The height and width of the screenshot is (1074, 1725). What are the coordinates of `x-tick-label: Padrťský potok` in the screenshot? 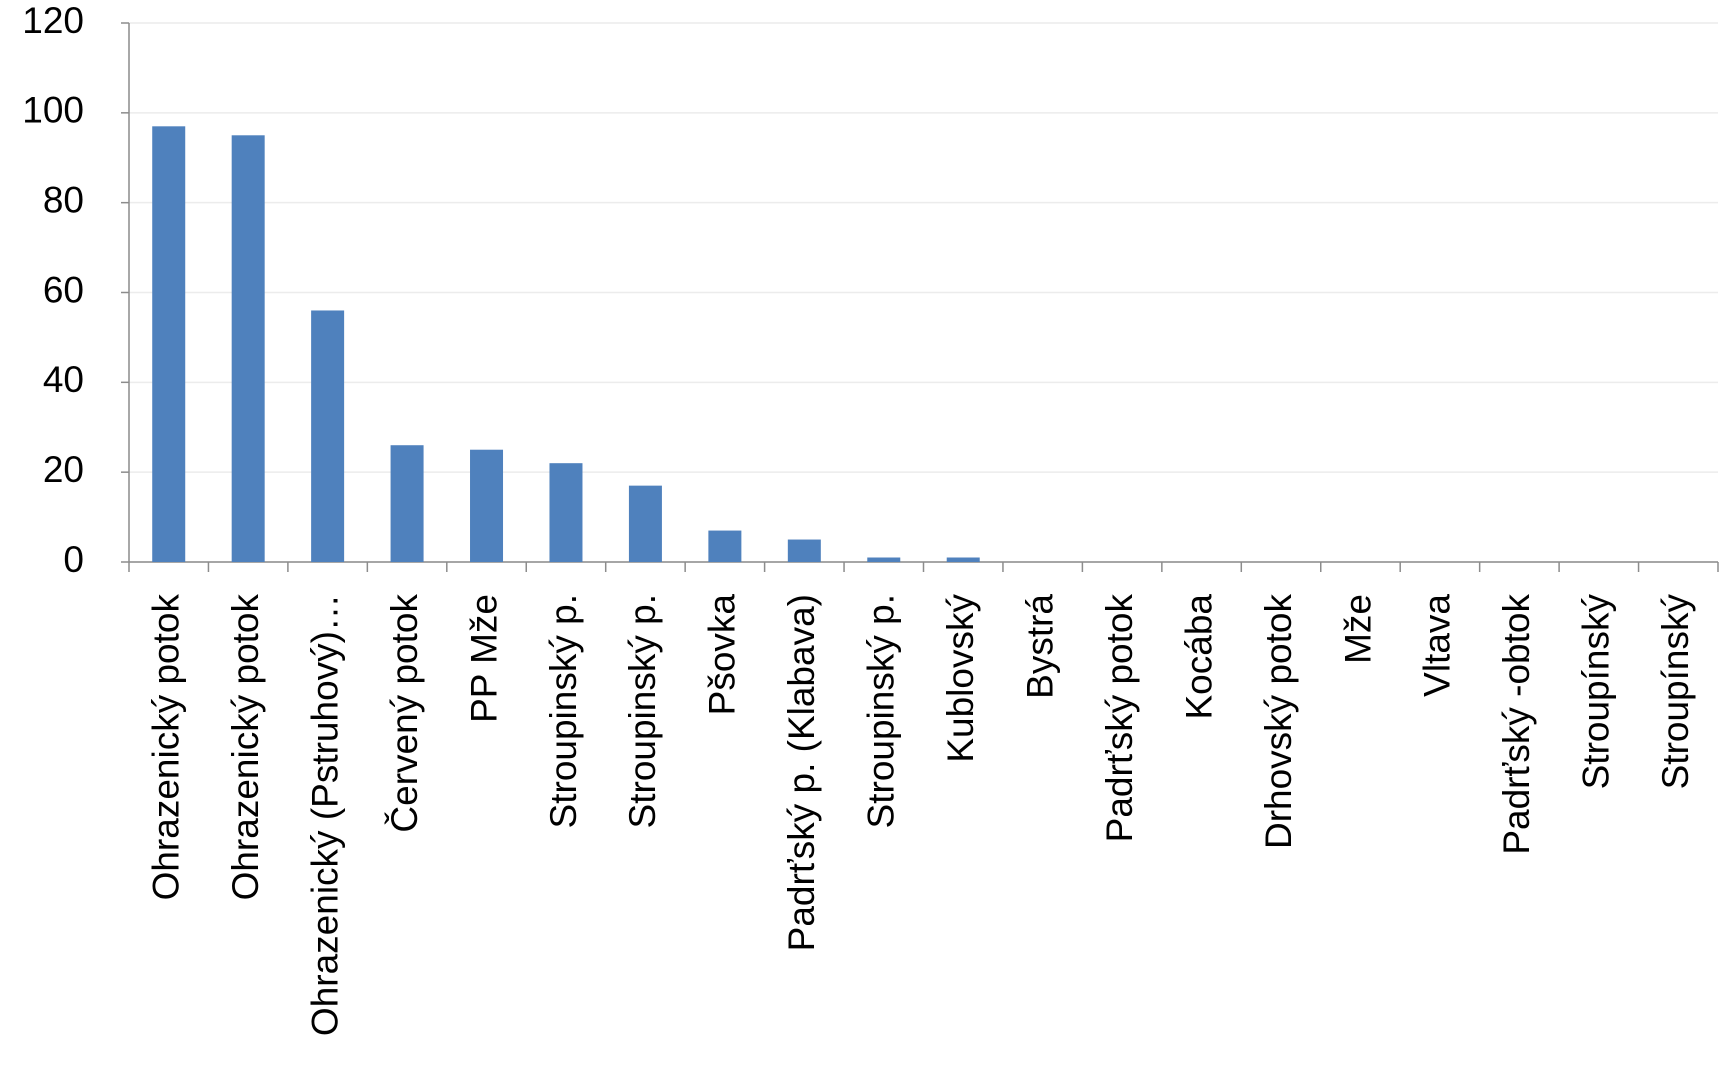 It's located at (1119, 718).